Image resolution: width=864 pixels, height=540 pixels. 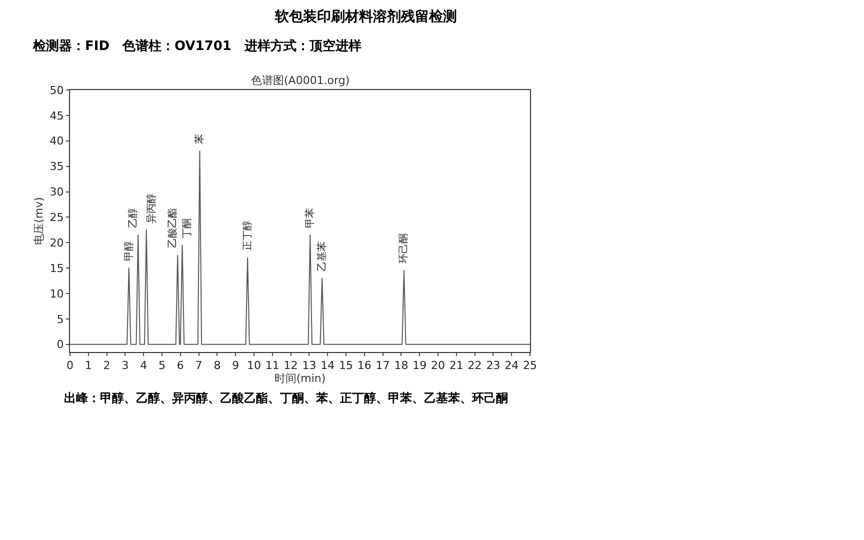 What do you see at coordinates (70, 365) in the screenshot?
I see `x-tick-label: 0` at bounding box center [70, 365].